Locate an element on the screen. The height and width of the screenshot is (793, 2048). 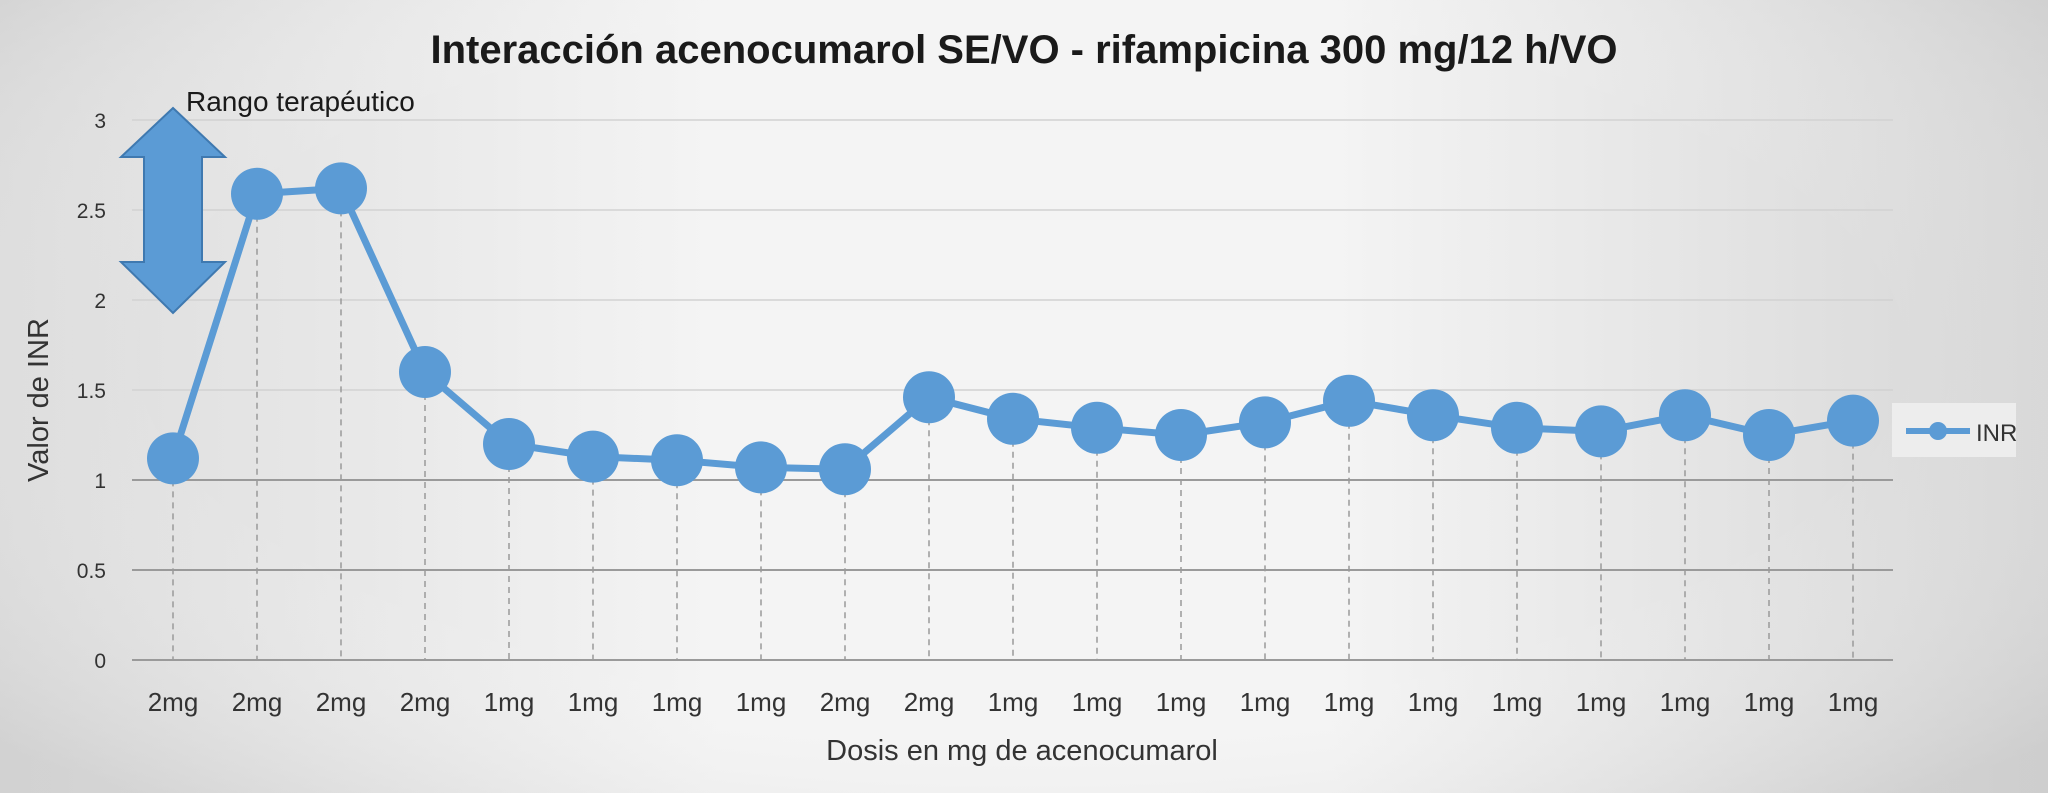
y-tick-label: 3 is located at coordinates (100, 121).